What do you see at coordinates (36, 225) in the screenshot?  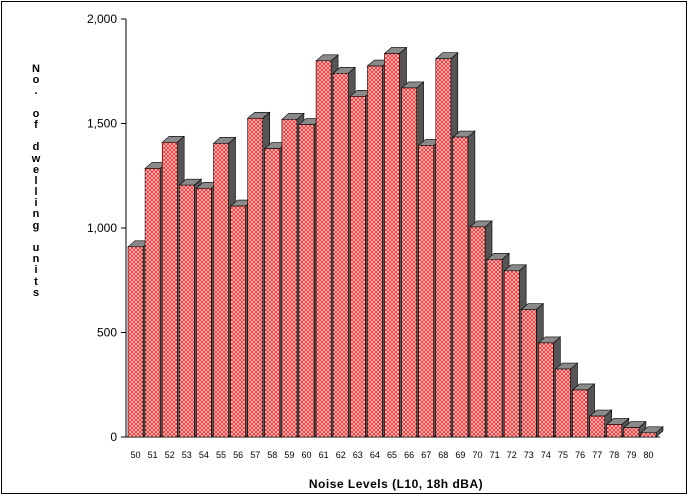 I see `y-axis-title-char: g` at bounding box center [36, 225].